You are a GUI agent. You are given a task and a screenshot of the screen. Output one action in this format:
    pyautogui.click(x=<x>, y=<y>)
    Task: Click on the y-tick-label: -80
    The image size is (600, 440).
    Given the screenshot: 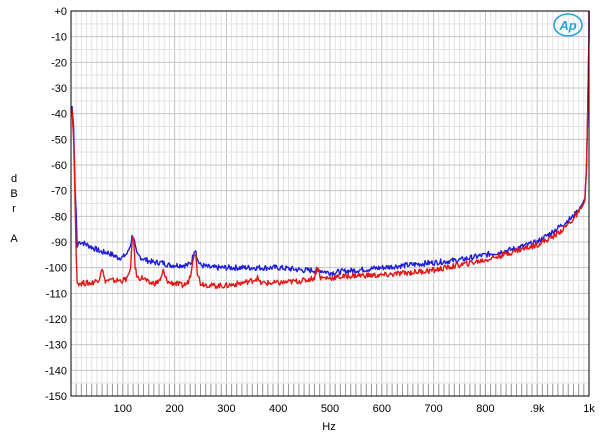 What is the action you would take?
    pyautogui.click(x=59, y=217)
    